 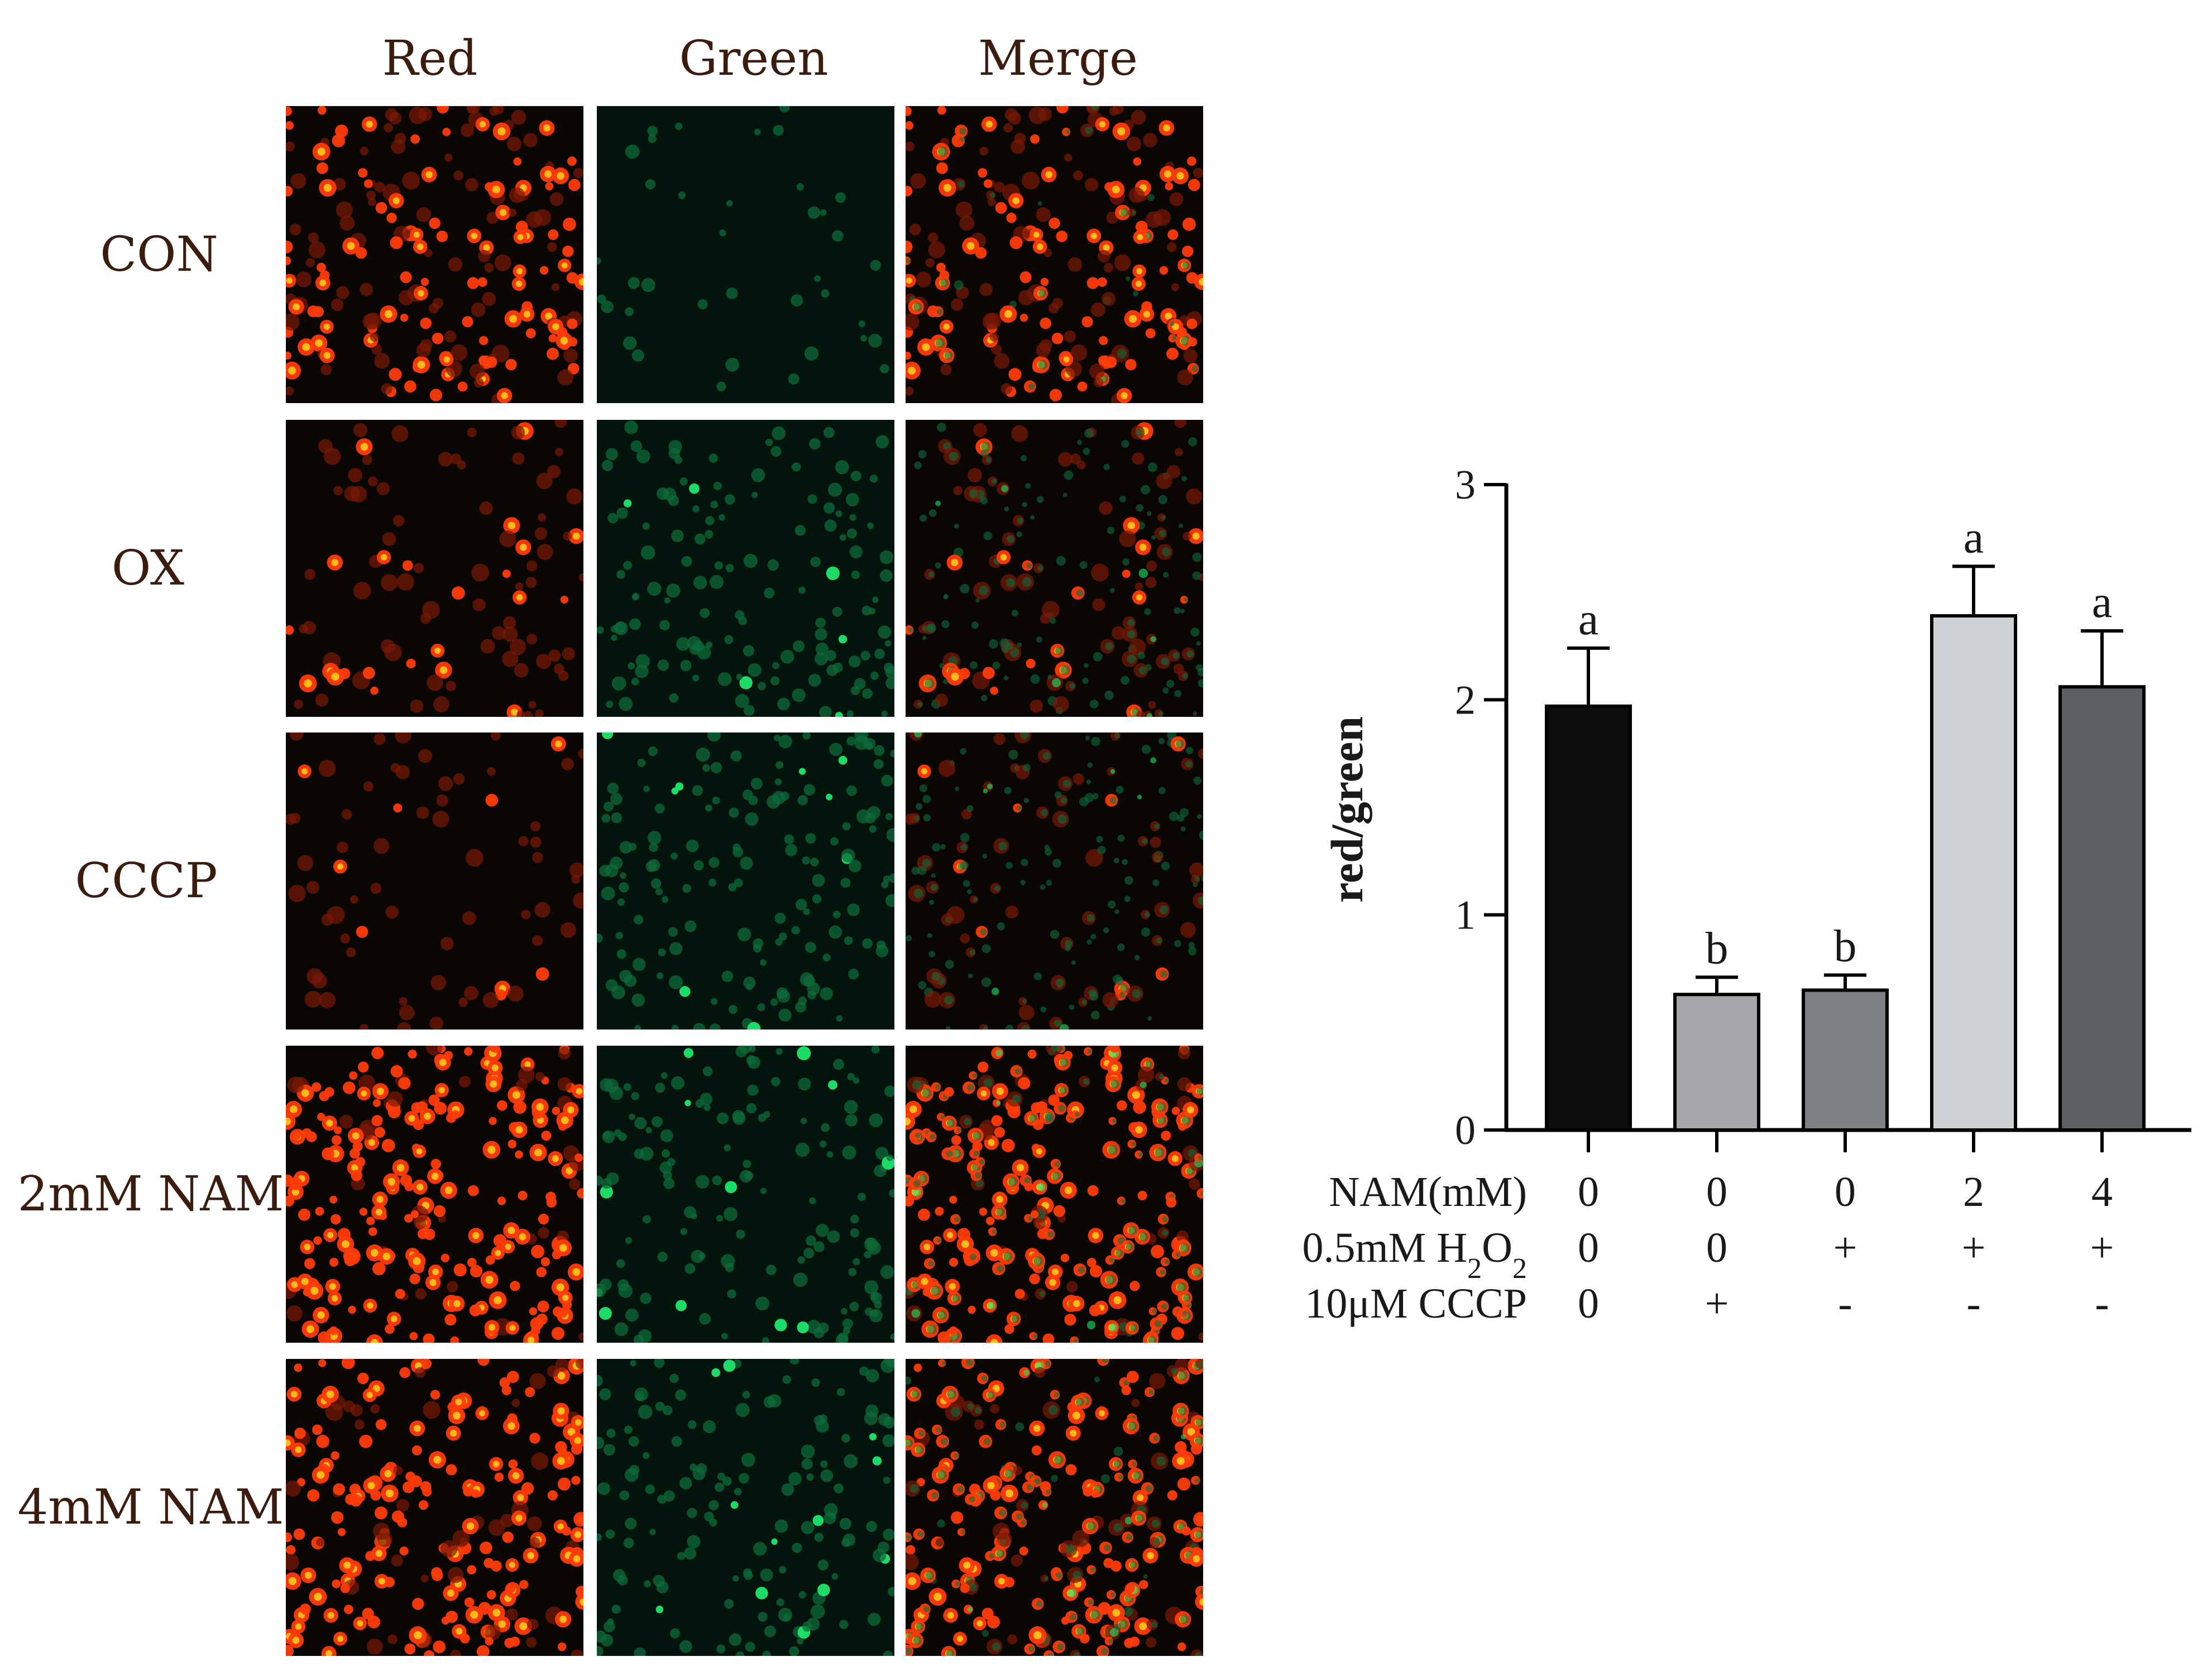 I want to click on column-label-merge: Merge, so click(x=1058, y=59).